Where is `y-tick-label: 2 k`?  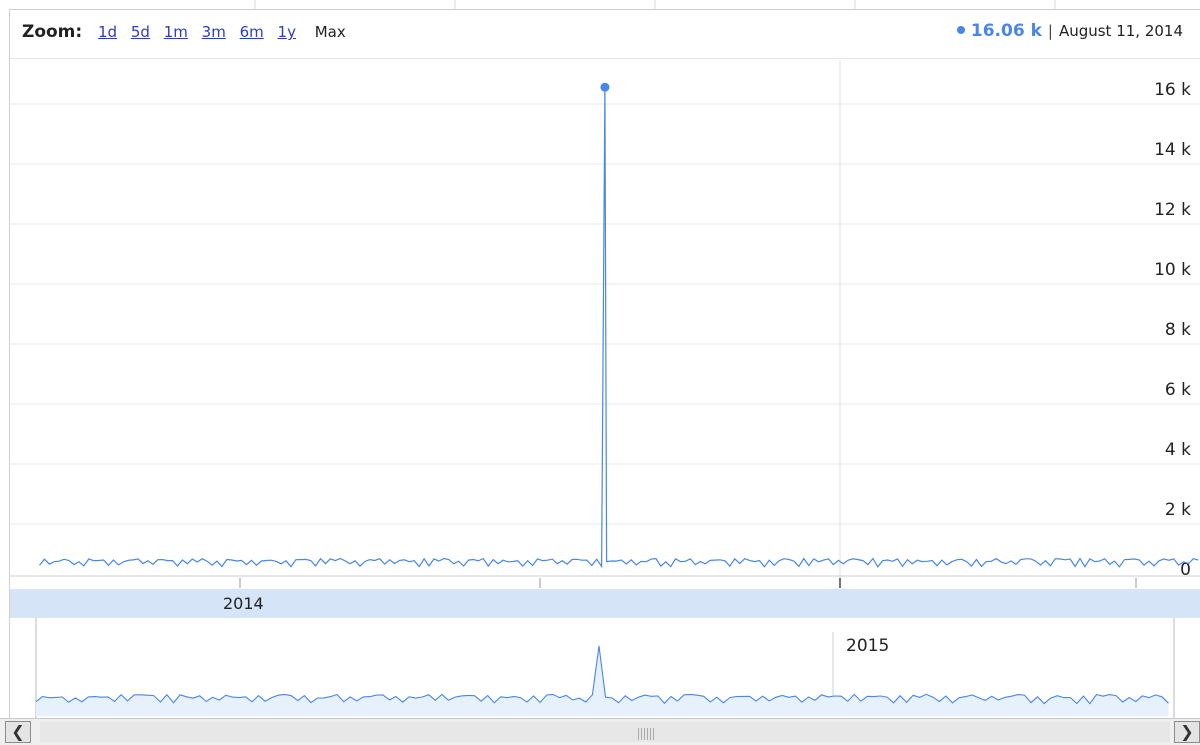
y-tick-label: 2 k is located at coordinates (1178, 510).